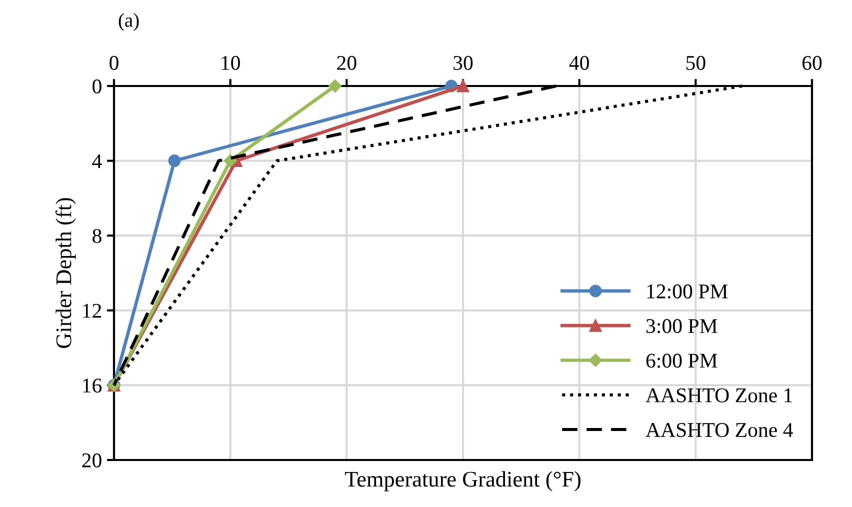  I want to click on legend-label: AASHTO Zone 1, so click(719, 395).